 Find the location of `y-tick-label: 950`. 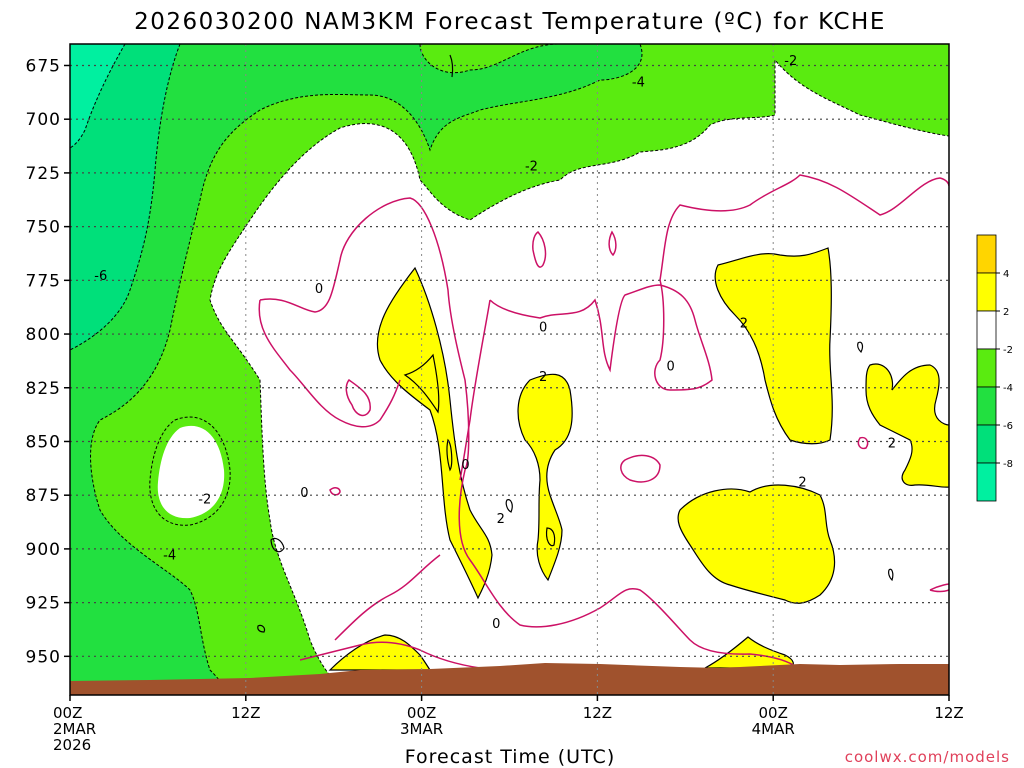

y-tick-label: 950 is located at coordinates (43, 657).